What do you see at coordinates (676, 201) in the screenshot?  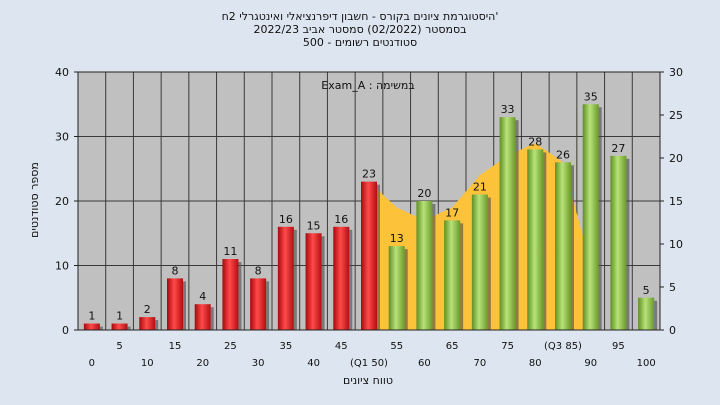 I see `y2-tick-label: 15` at bounding box center [676, 201].